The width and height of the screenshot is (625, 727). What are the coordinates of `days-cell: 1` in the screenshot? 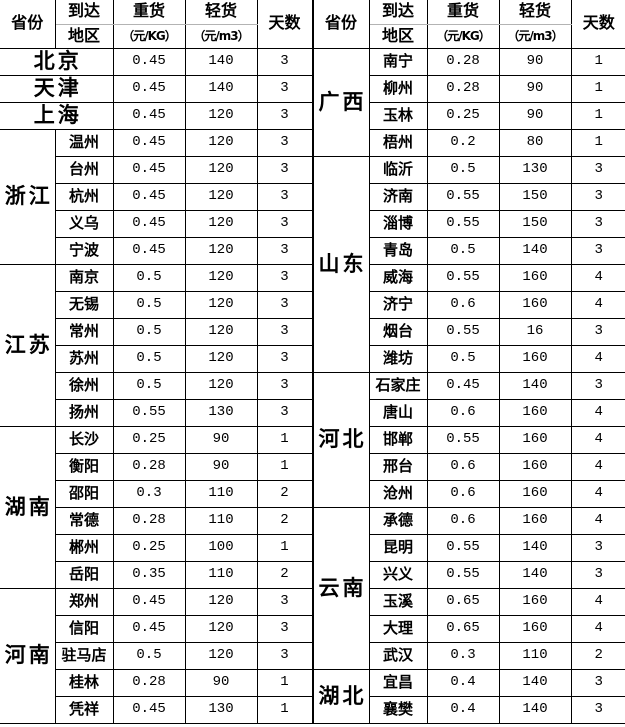 It's located at (597, 115).